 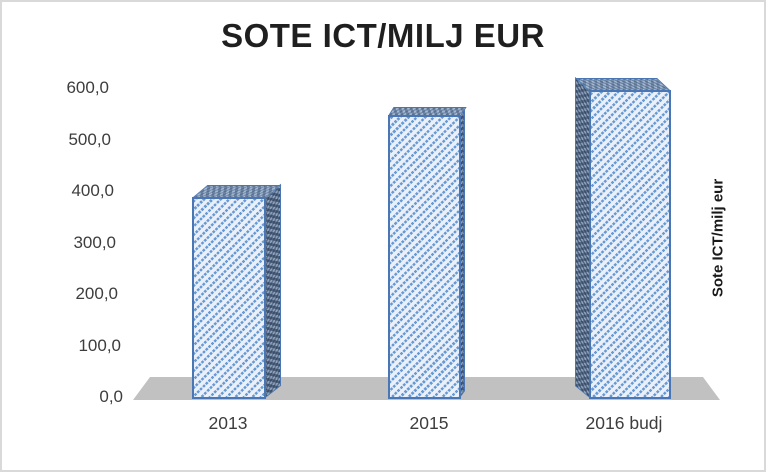 I want to click on bar-2015, so click(x=427, y=253).